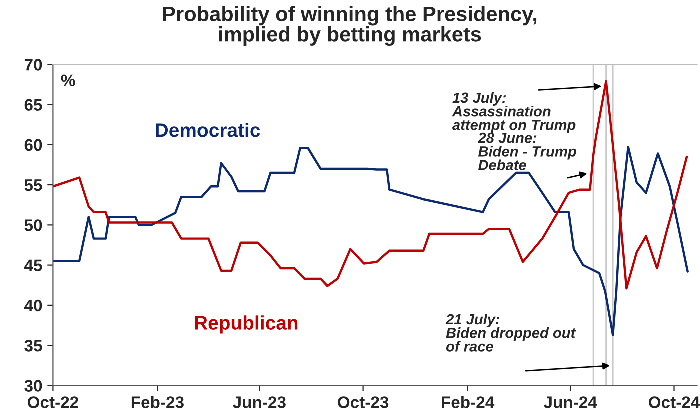  Describe the element at coordinates (350, 26) in the screenshot. I see `chart-title: Probability of winning the Presidency, implied by betting markets` at that location.